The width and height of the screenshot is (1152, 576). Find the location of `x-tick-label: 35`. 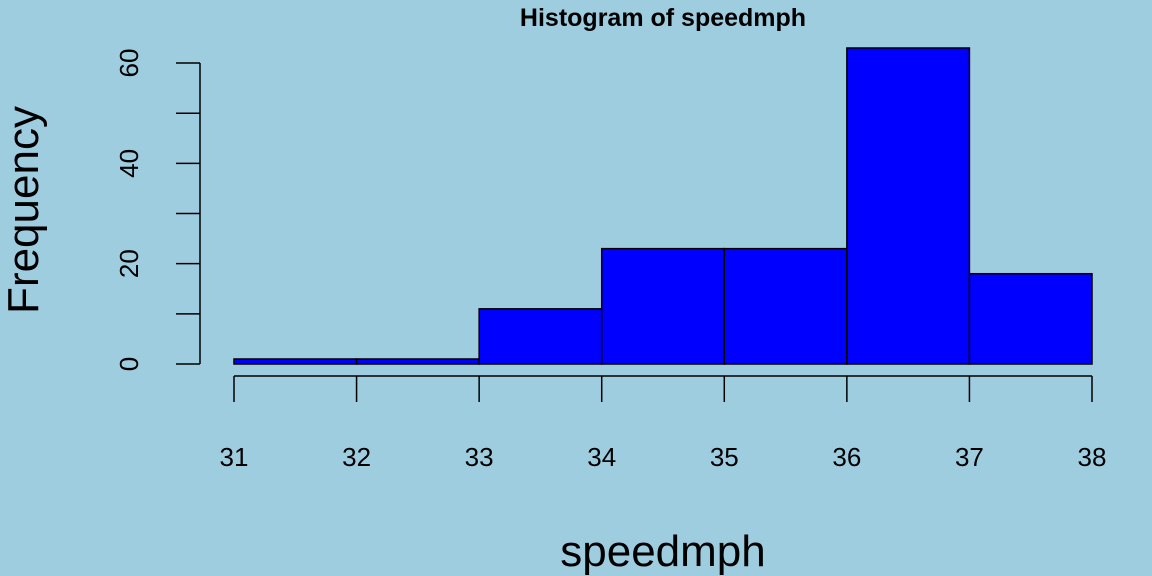

x-tick-label: 35 is located at coordinates (724, 457).